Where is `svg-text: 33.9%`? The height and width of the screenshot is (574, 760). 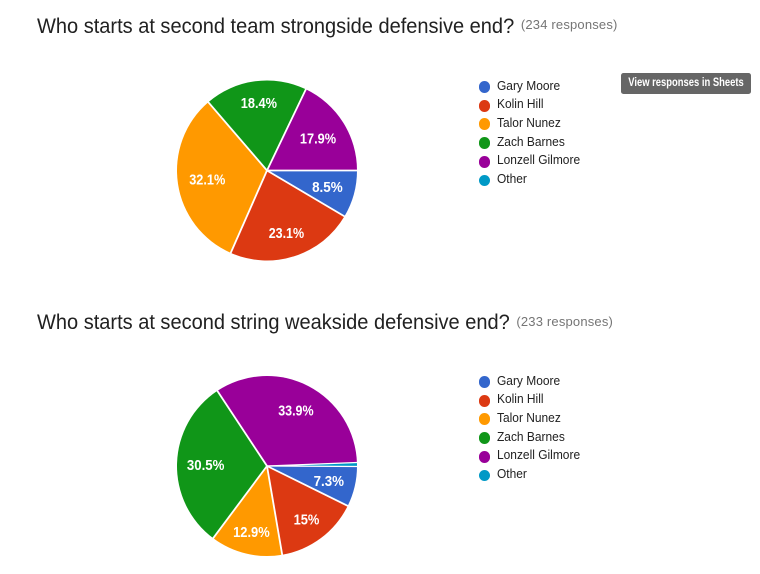
svg-text: 33.9% is located at coordinates (295, 410).